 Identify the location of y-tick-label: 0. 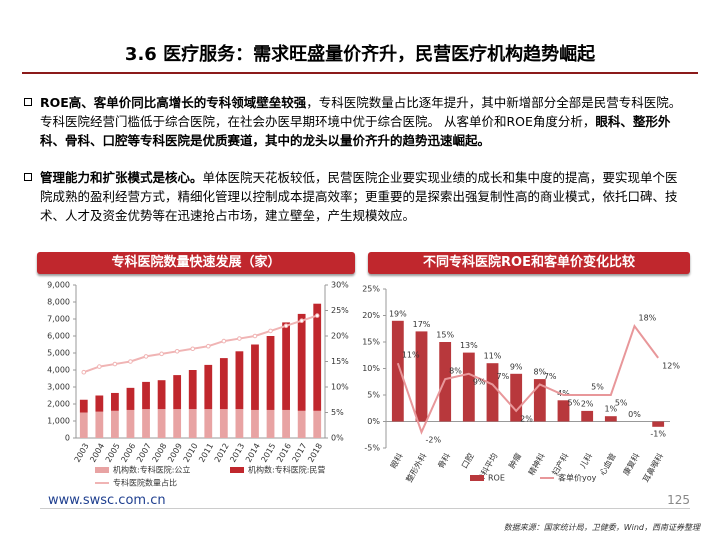
(67, 438).